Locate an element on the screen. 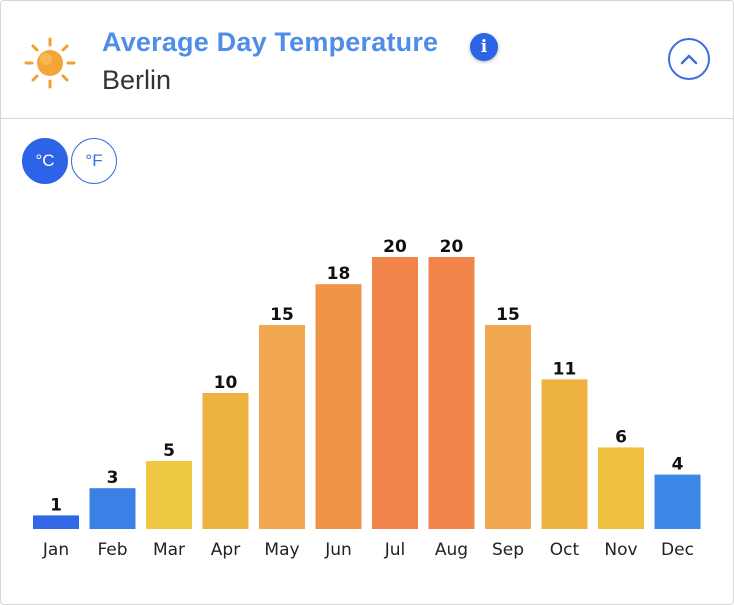 This screenshot has width=734, height=605. value-label-mar: 5 is located at coordinates (169, 451).